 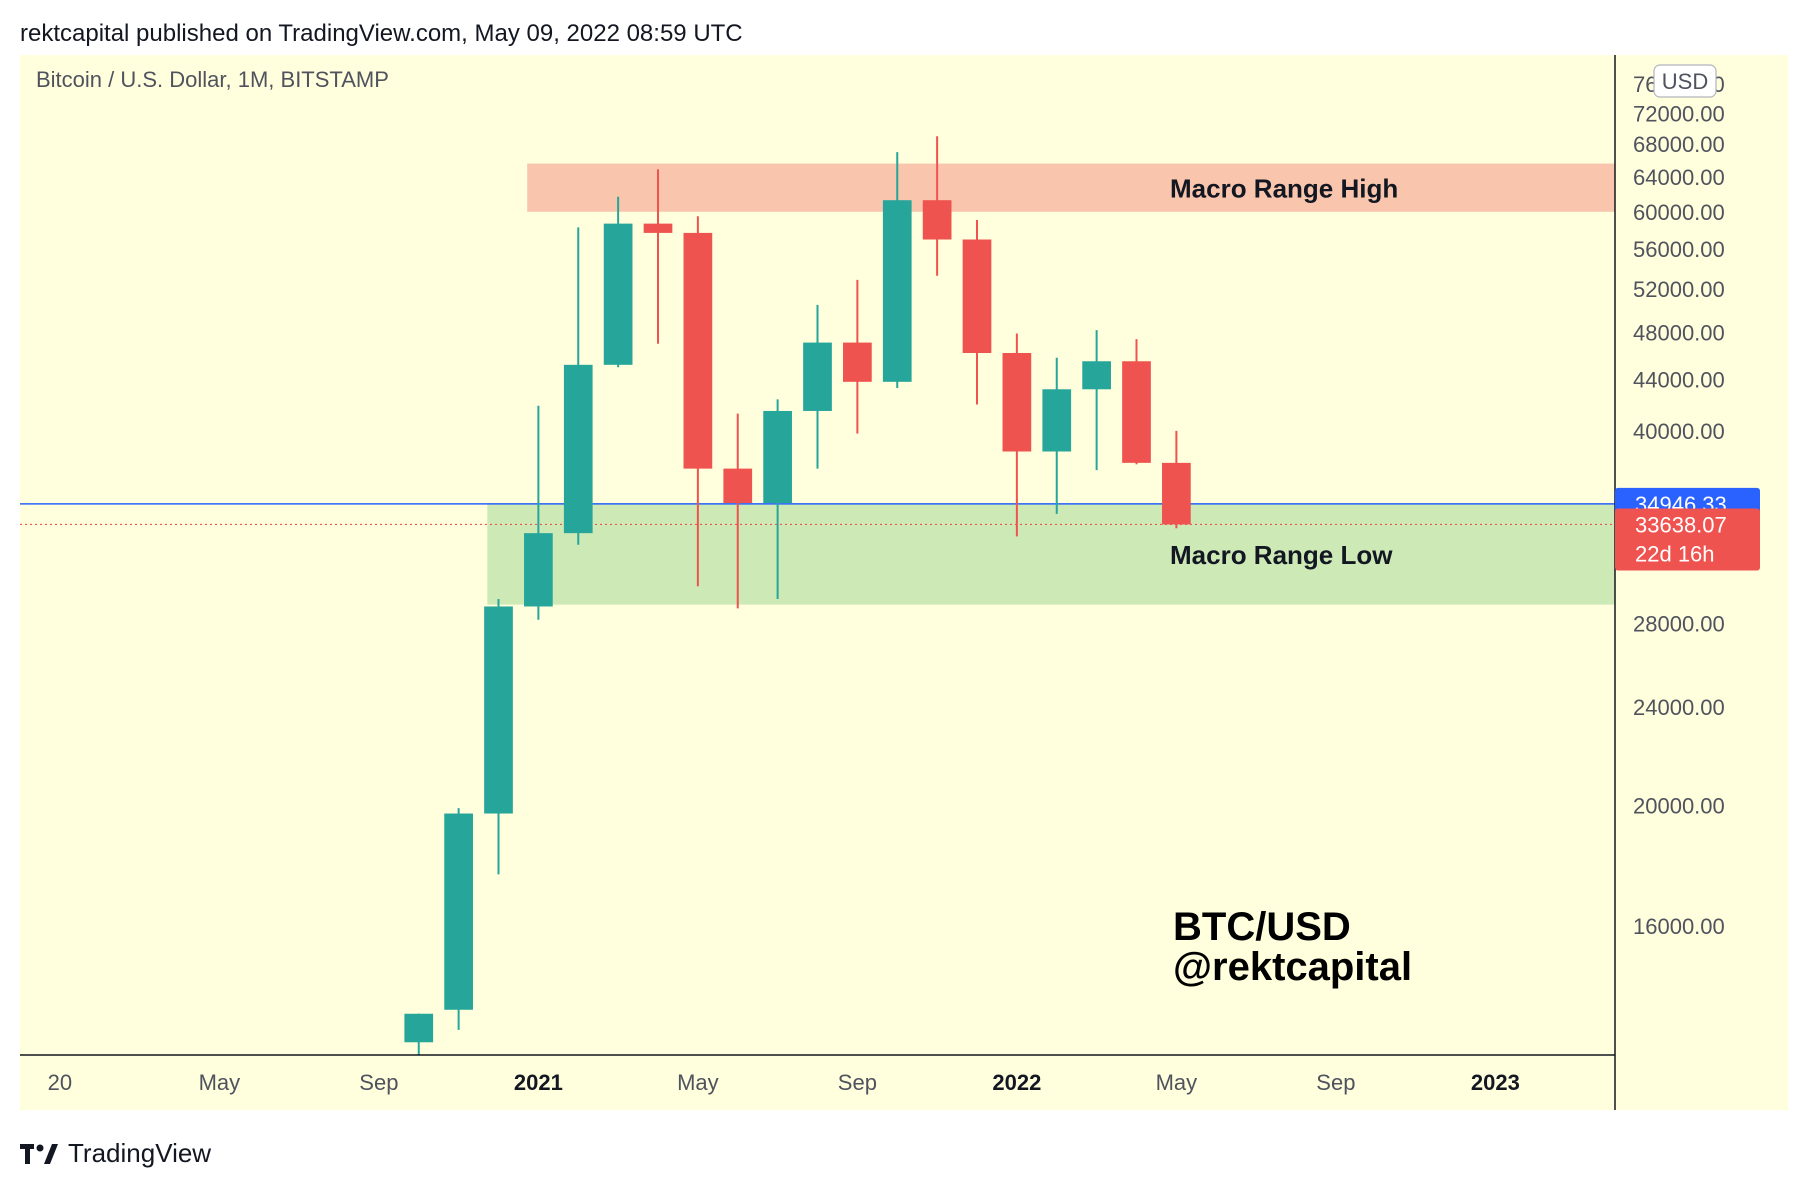 I want to click on annotation-0: BTC/USD, so click(x=1262, y=927).